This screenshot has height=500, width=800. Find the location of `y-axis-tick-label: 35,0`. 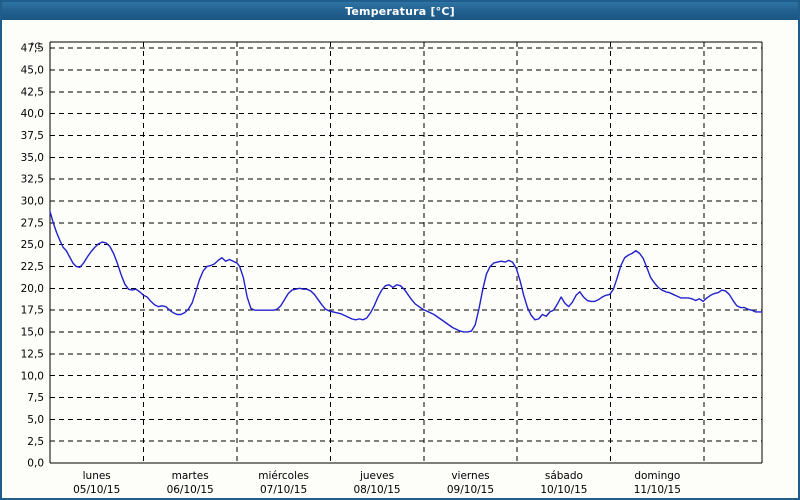

y-axis-tick-label: 35,0 is located at coordinates (32, 158).